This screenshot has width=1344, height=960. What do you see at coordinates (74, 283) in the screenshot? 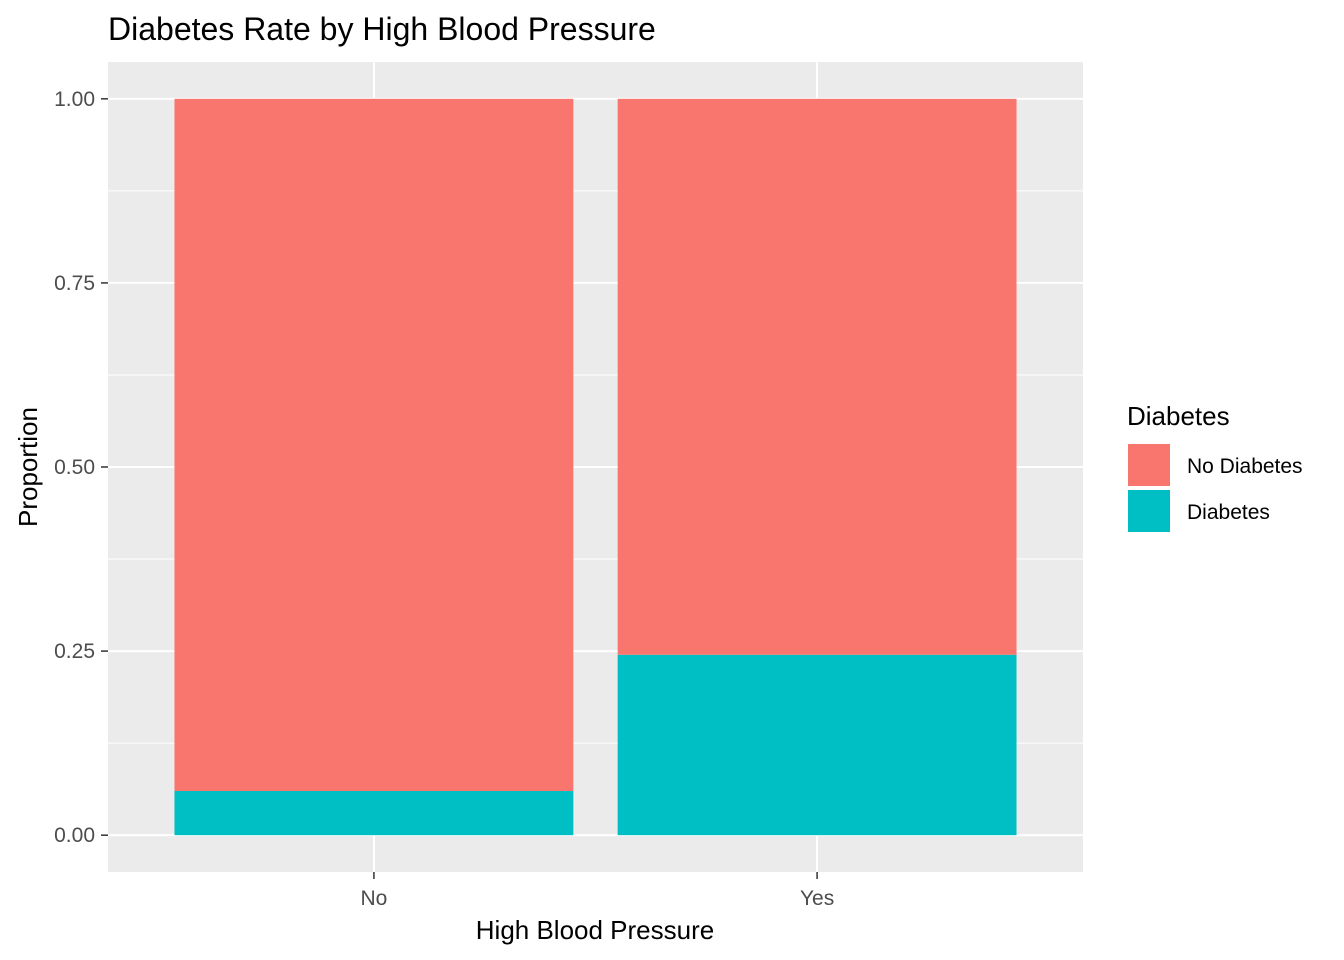
I see `y-tick-label: 0.75` at bounding box center [74, 283].